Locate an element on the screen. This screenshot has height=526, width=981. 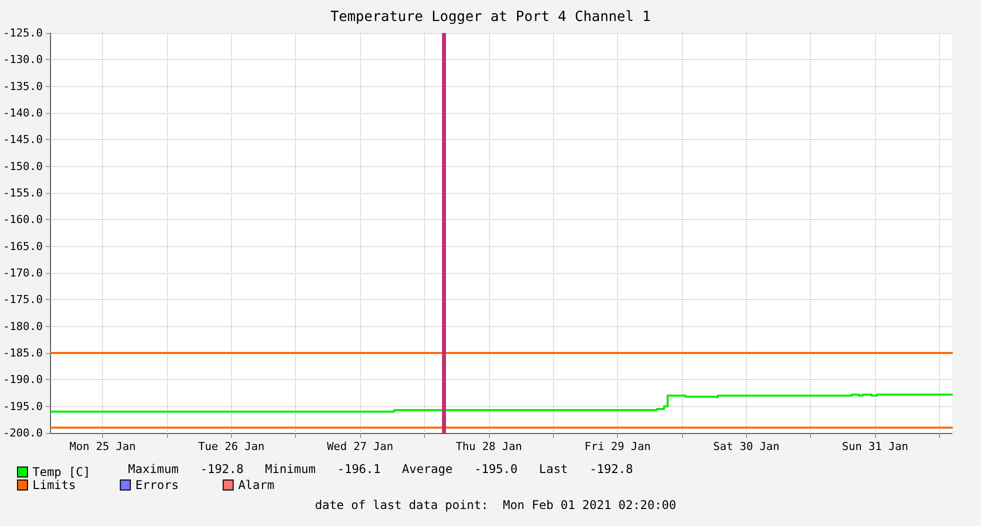
y-tick-label: -150.0 is located at coordinates (22, 166).